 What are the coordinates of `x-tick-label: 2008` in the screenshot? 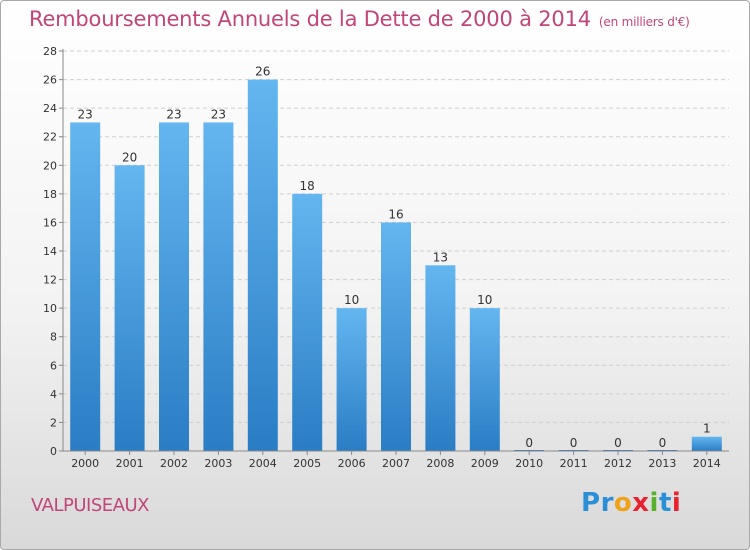 It's located at (440, 463).